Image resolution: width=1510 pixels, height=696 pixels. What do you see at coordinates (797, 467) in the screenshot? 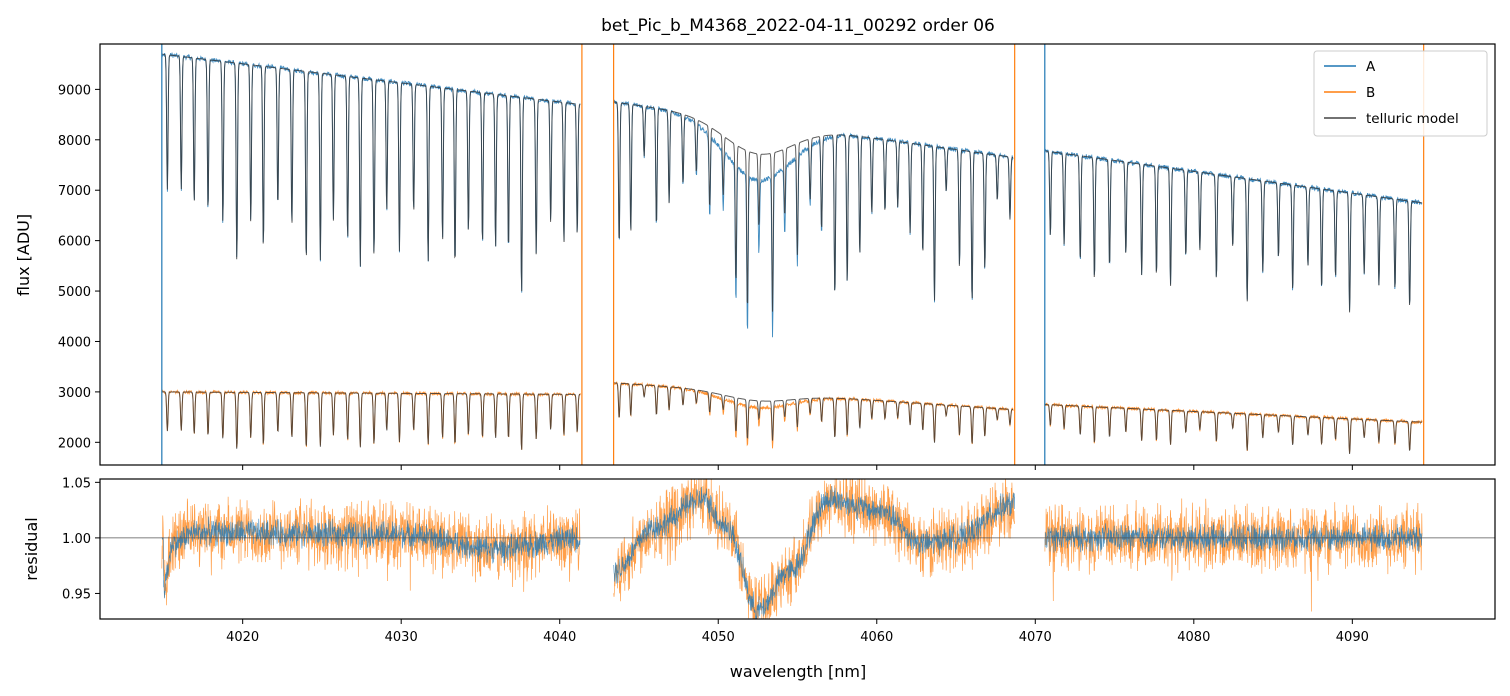
I see `top-x-axis` at bounding box center [797, 467].